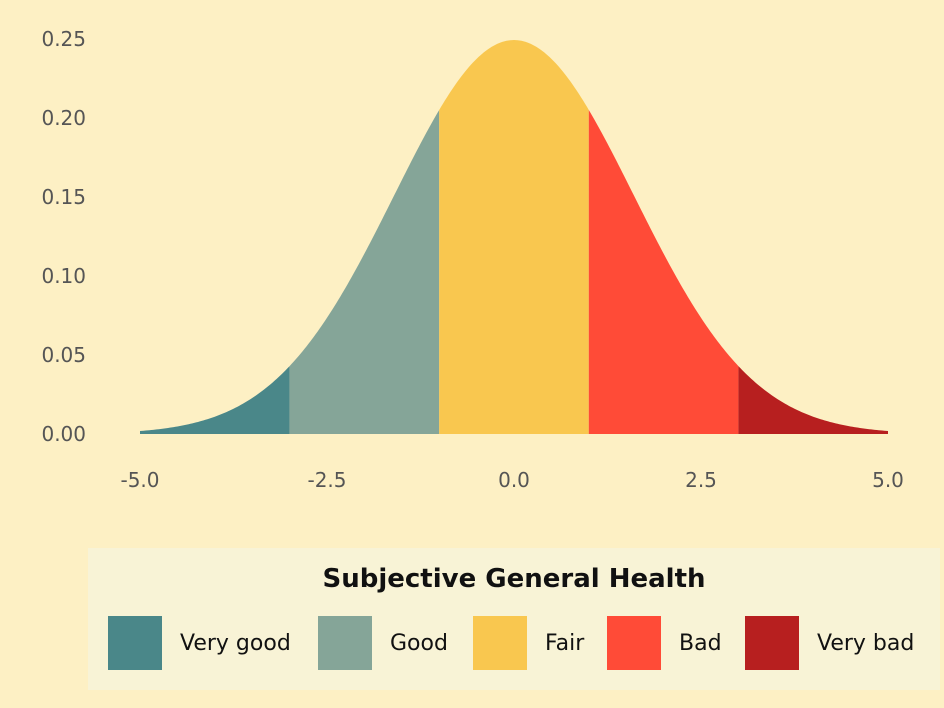 This screenshot has height=708, width=944. I want to click on y-tick-label: 0.25, so click(63, 39).